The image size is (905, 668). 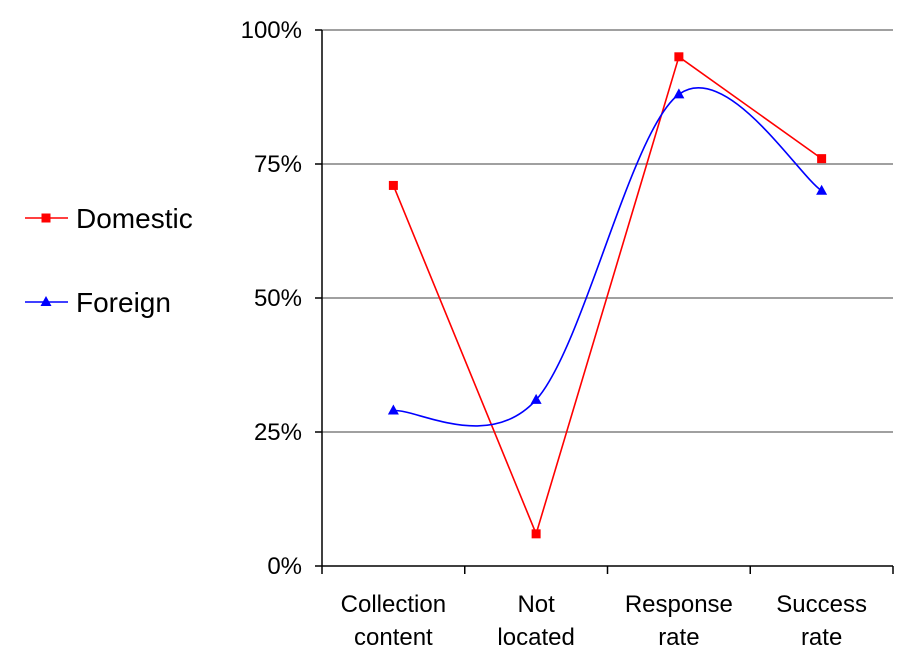 What do you see at coordinates (109, 260) in the screenshot?
I see `legend: Domestic Foreign` at bounding box center [109, 260].